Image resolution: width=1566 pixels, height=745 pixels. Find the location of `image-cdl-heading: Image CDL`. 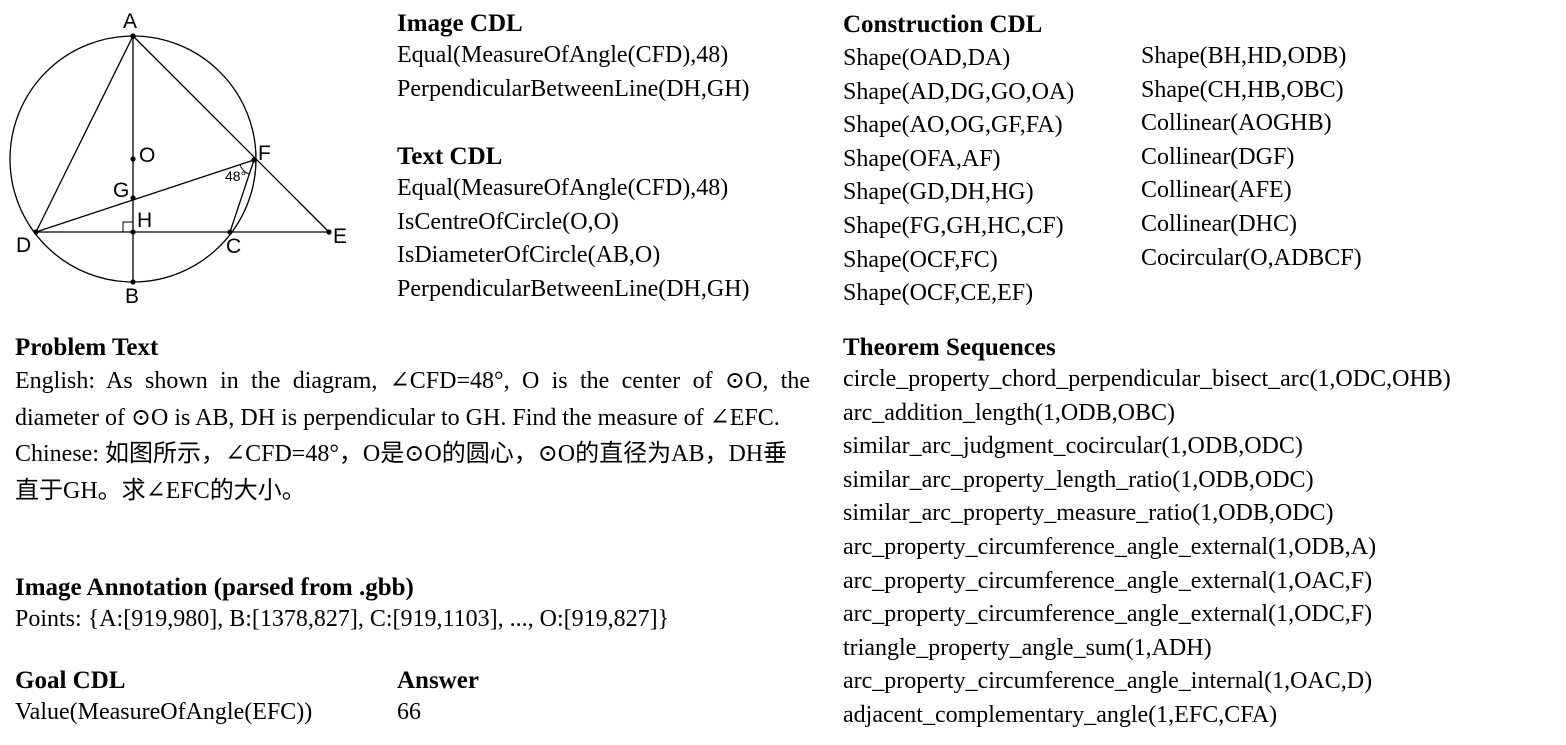

image-cdl-heading: Image CDL is located at coordinates (460, 23).